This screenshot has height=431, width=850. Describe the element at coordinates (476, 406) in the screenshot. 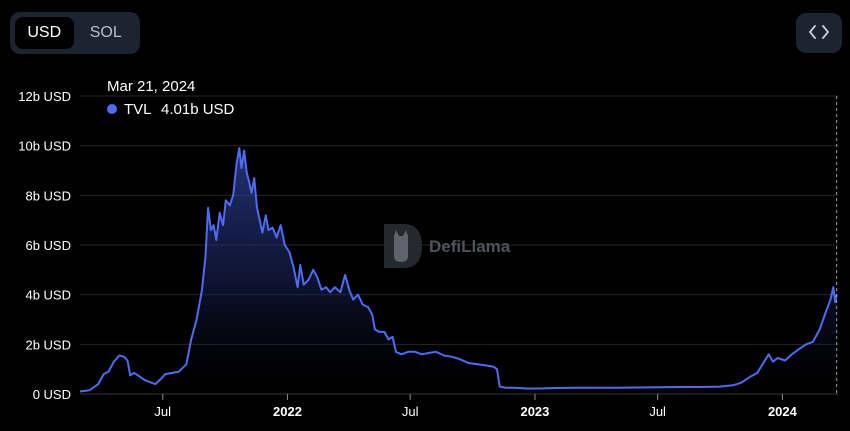

I see `x-axis: Jul 2022 Jul 2023 Jul 2024` at that location.